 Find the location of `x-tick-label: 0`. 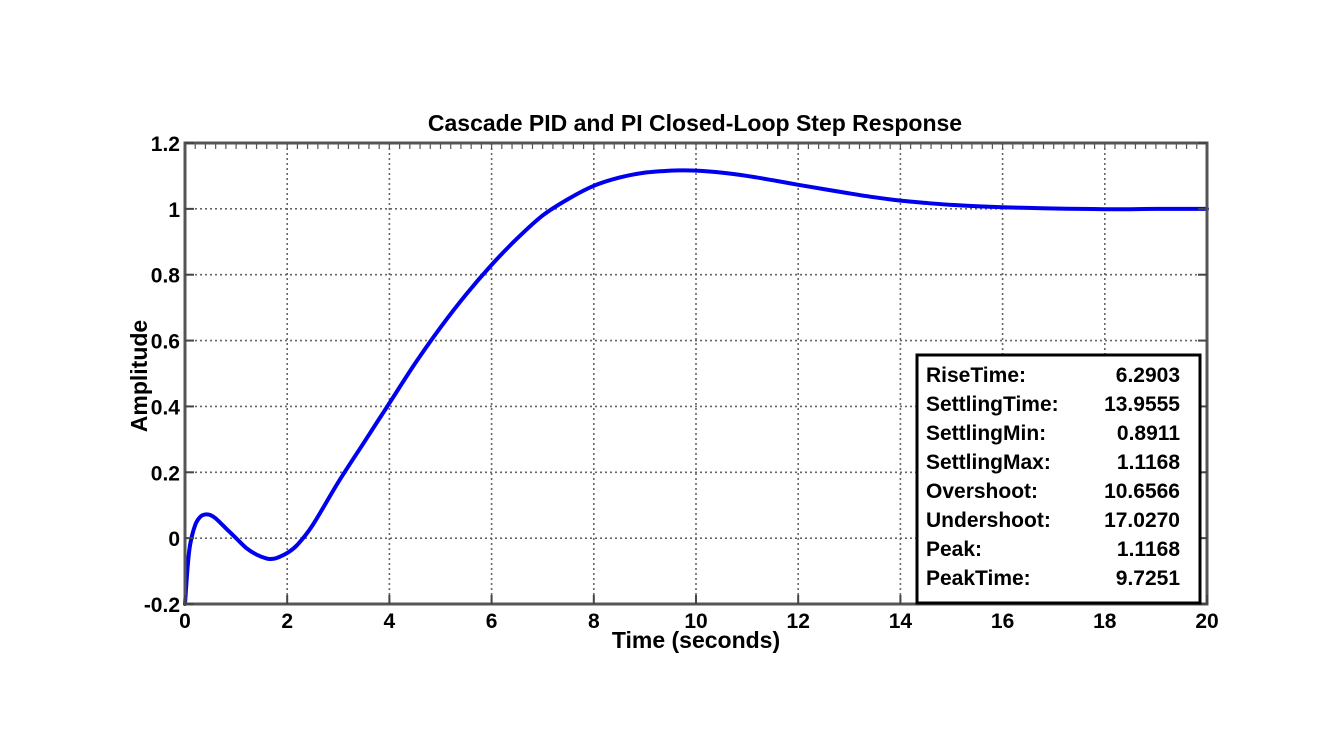

x-tick-label: 0 is located at coordinates (185, 621).